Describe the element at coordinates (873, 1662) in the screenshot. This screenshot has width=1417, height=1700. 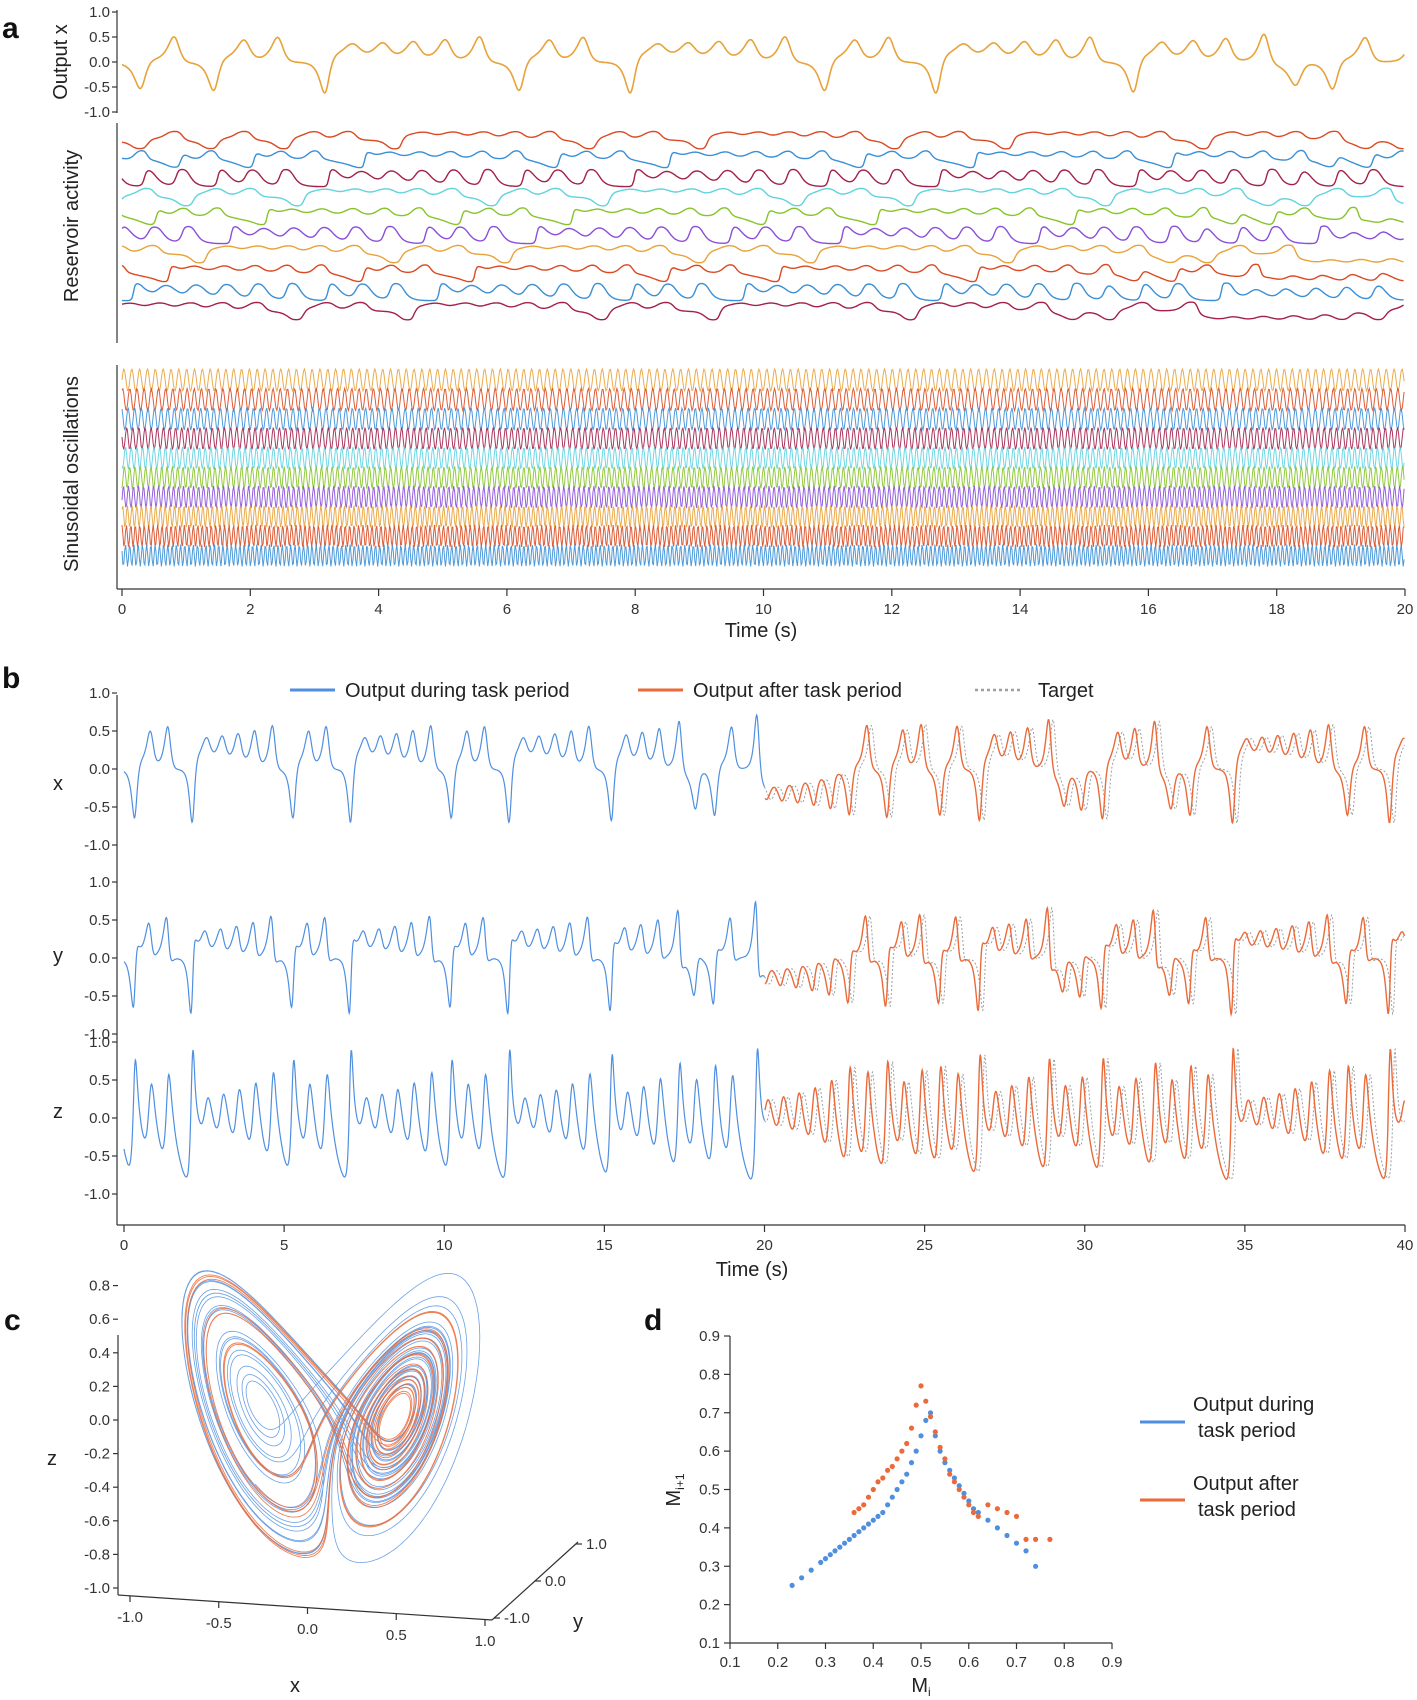
I see `d-xtick-label: 0.4` at that location.